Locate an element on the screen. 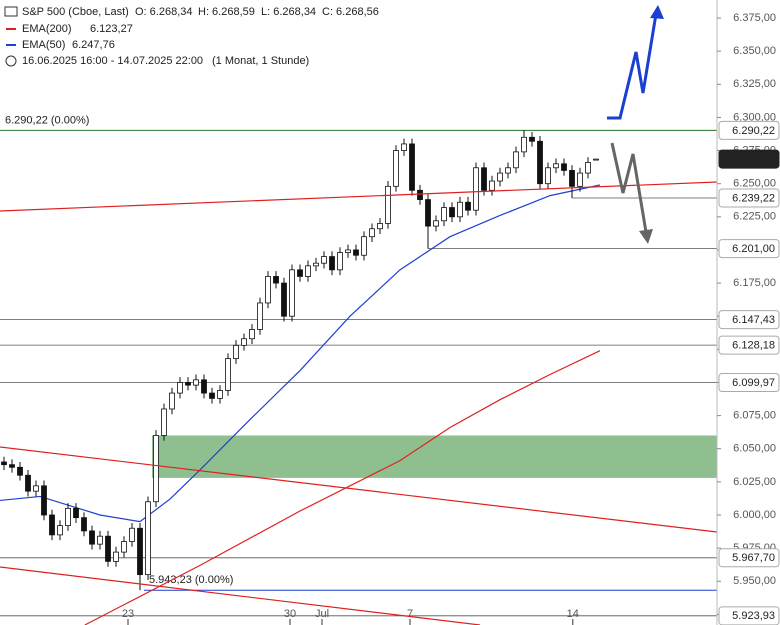 The image size is (780, 625). price-label: 5.923,93 is located at coordinates (753, 616).